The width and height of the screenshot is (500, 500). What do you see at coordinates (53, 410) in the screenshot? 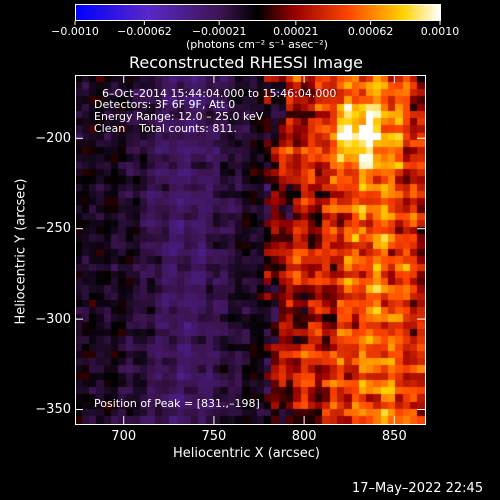
I see `y-tick-label: −350` at bounding box center [53, 410].